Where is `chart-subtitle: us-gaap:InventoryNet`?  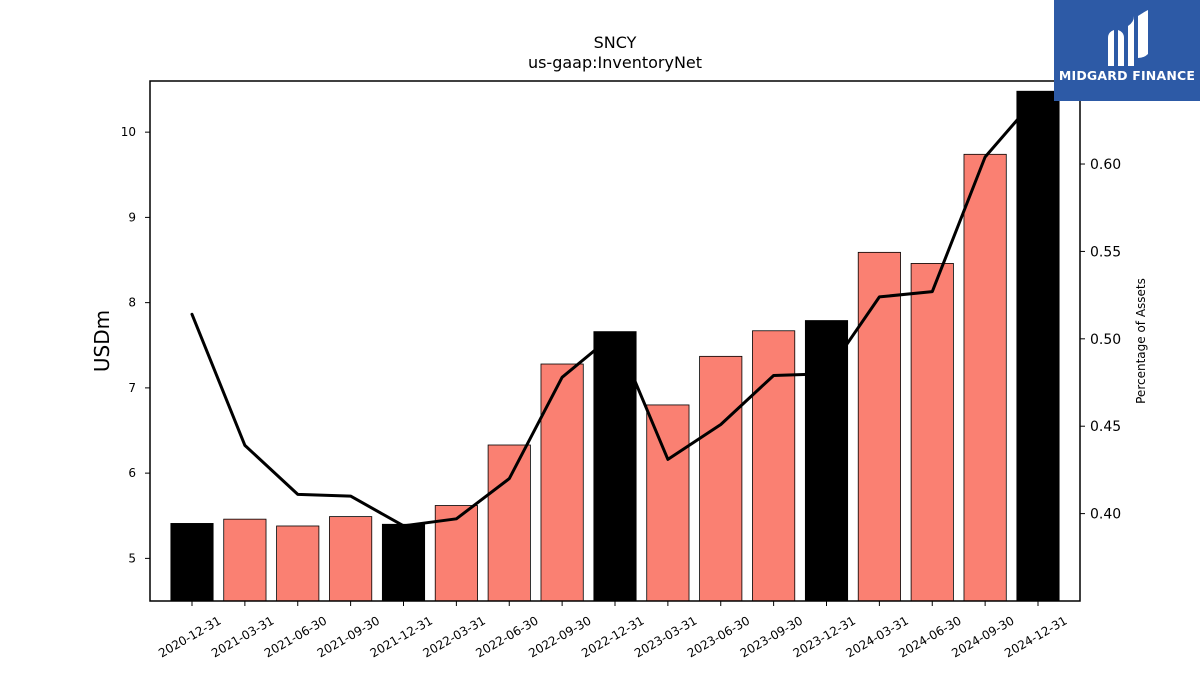 chart-subtitle: us-gaap:InventoryNet is located at coordinates (615, 62).